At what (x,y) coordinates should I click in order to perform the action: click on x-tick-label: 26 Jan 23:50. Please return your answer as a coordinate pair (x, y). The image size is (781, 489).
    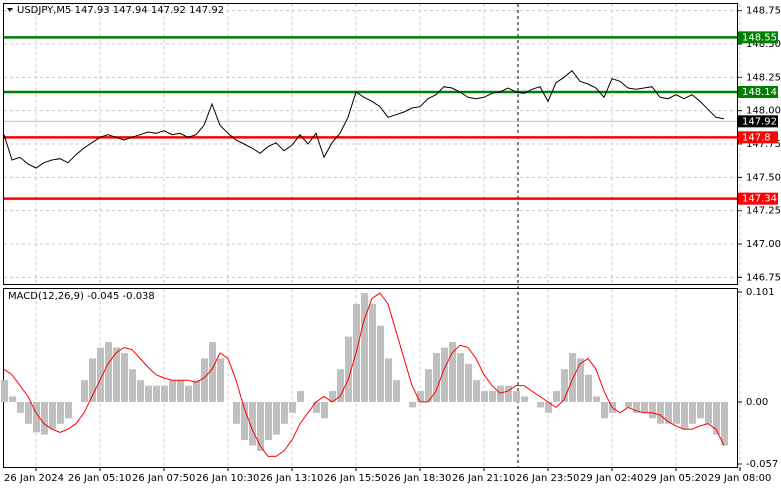
    Looking at the image, I should click on (547, 478).